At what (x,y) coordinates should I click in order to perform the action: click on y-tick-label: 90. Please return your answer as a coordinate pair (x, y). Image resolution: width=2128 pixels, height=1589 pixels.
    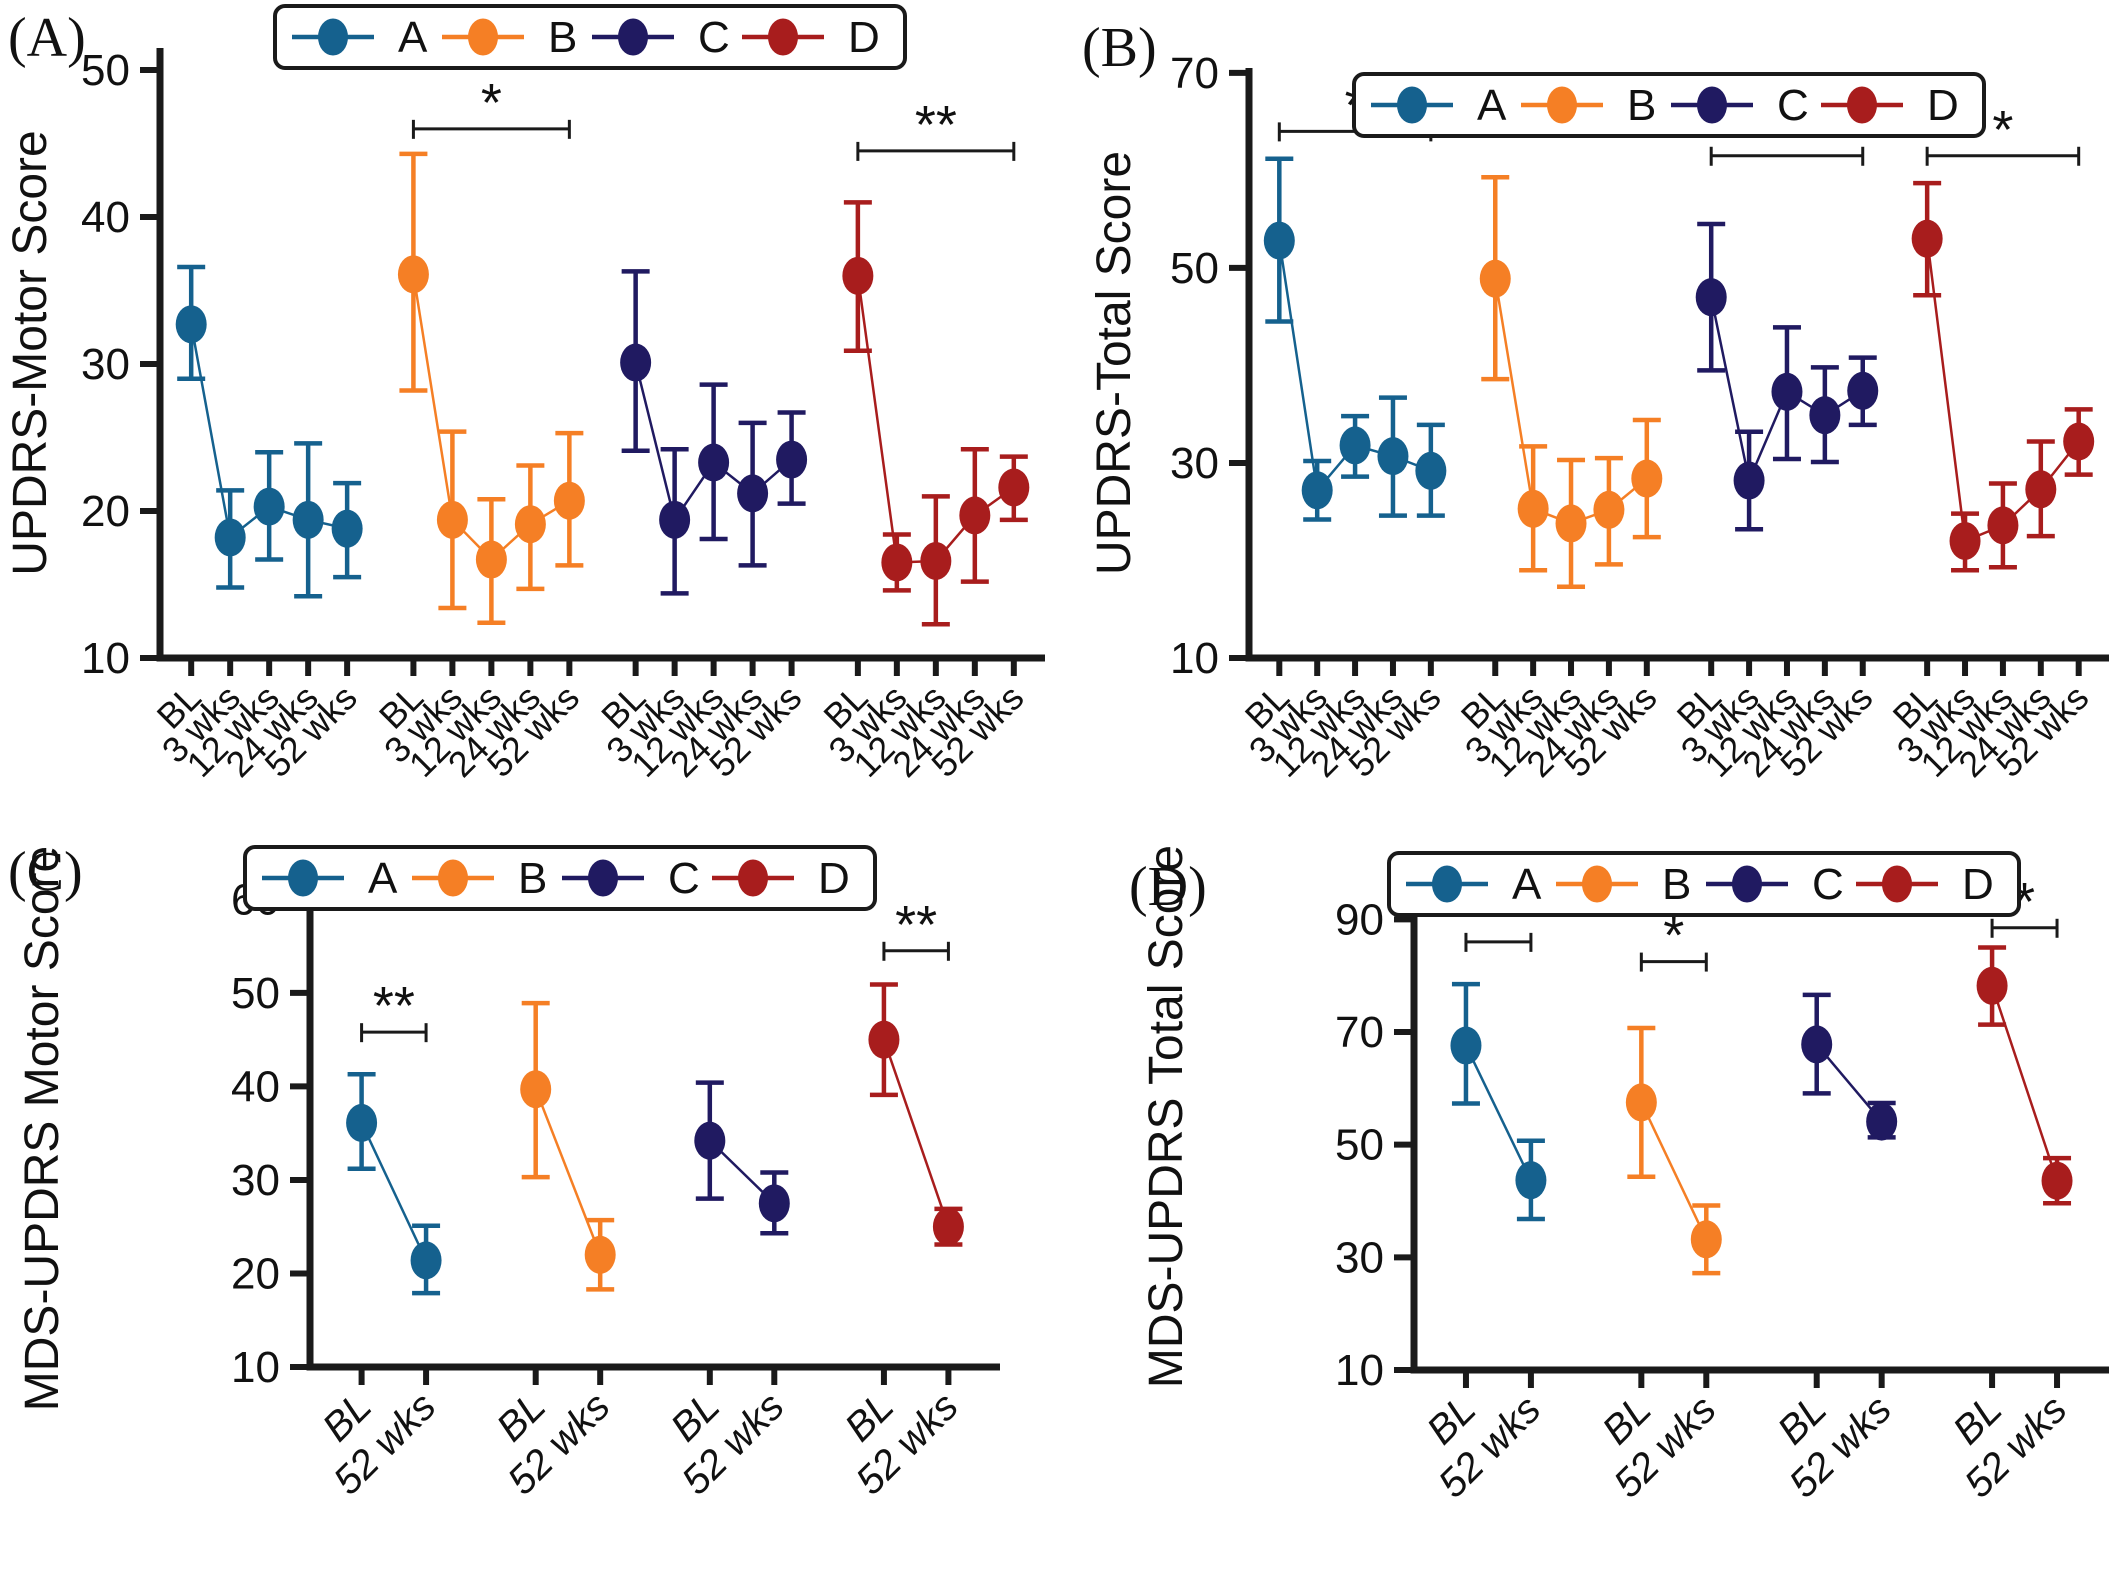
    Looking at the image, I should click on (1359, 919).